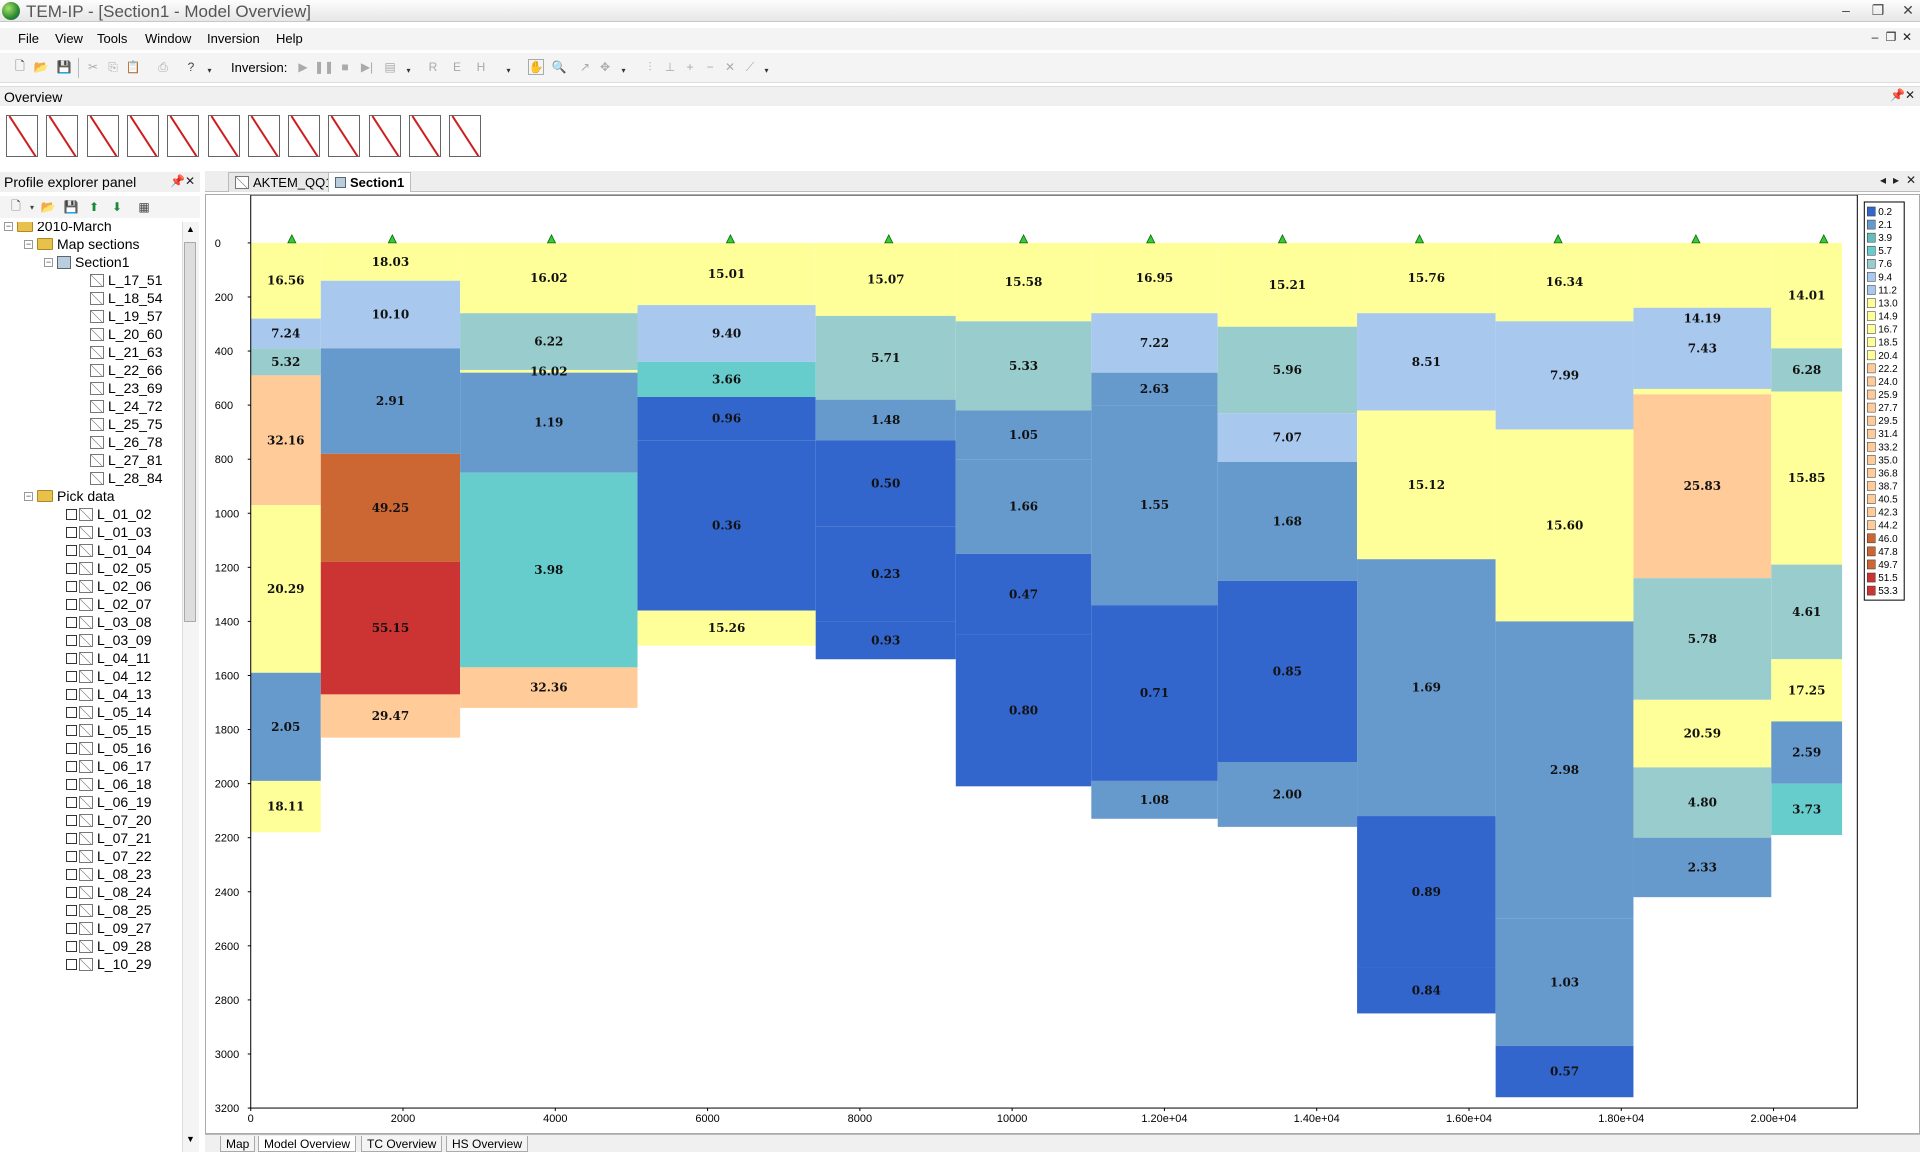 Image resolution: width=1920 pixels, height=1152 pixels. Describe the element at coordinates (133, 67) in the screenshot. I see `paste-icon: 📋` at that location.